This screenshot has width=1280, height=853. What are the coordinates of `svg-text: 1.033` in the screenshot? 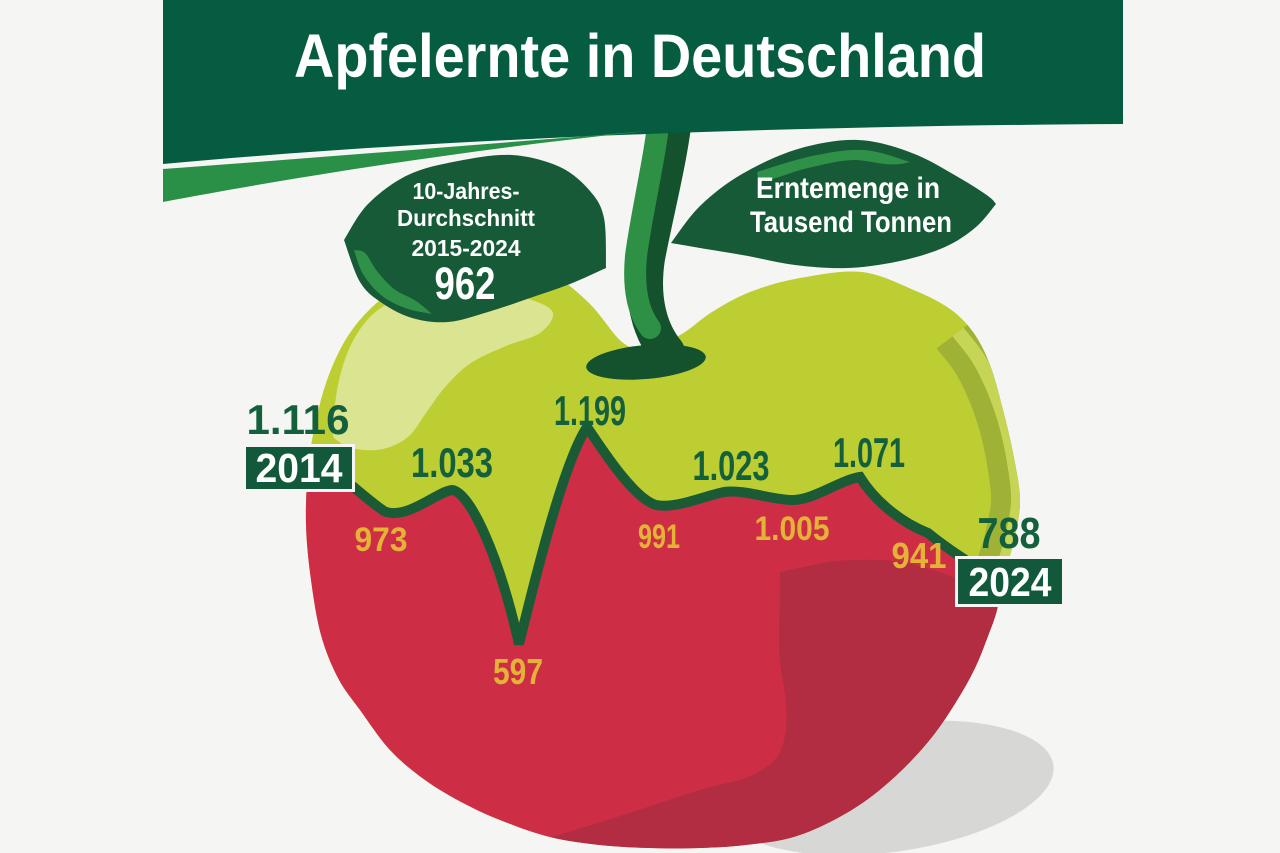 It's located at (452, 462).